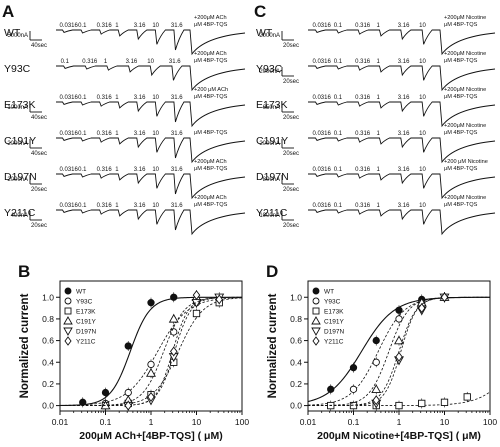 The image size is (500, 447). Describe the element at coordinates (106, 422) in the screenshot. I see `x-tick-label: 0.1` at that location.